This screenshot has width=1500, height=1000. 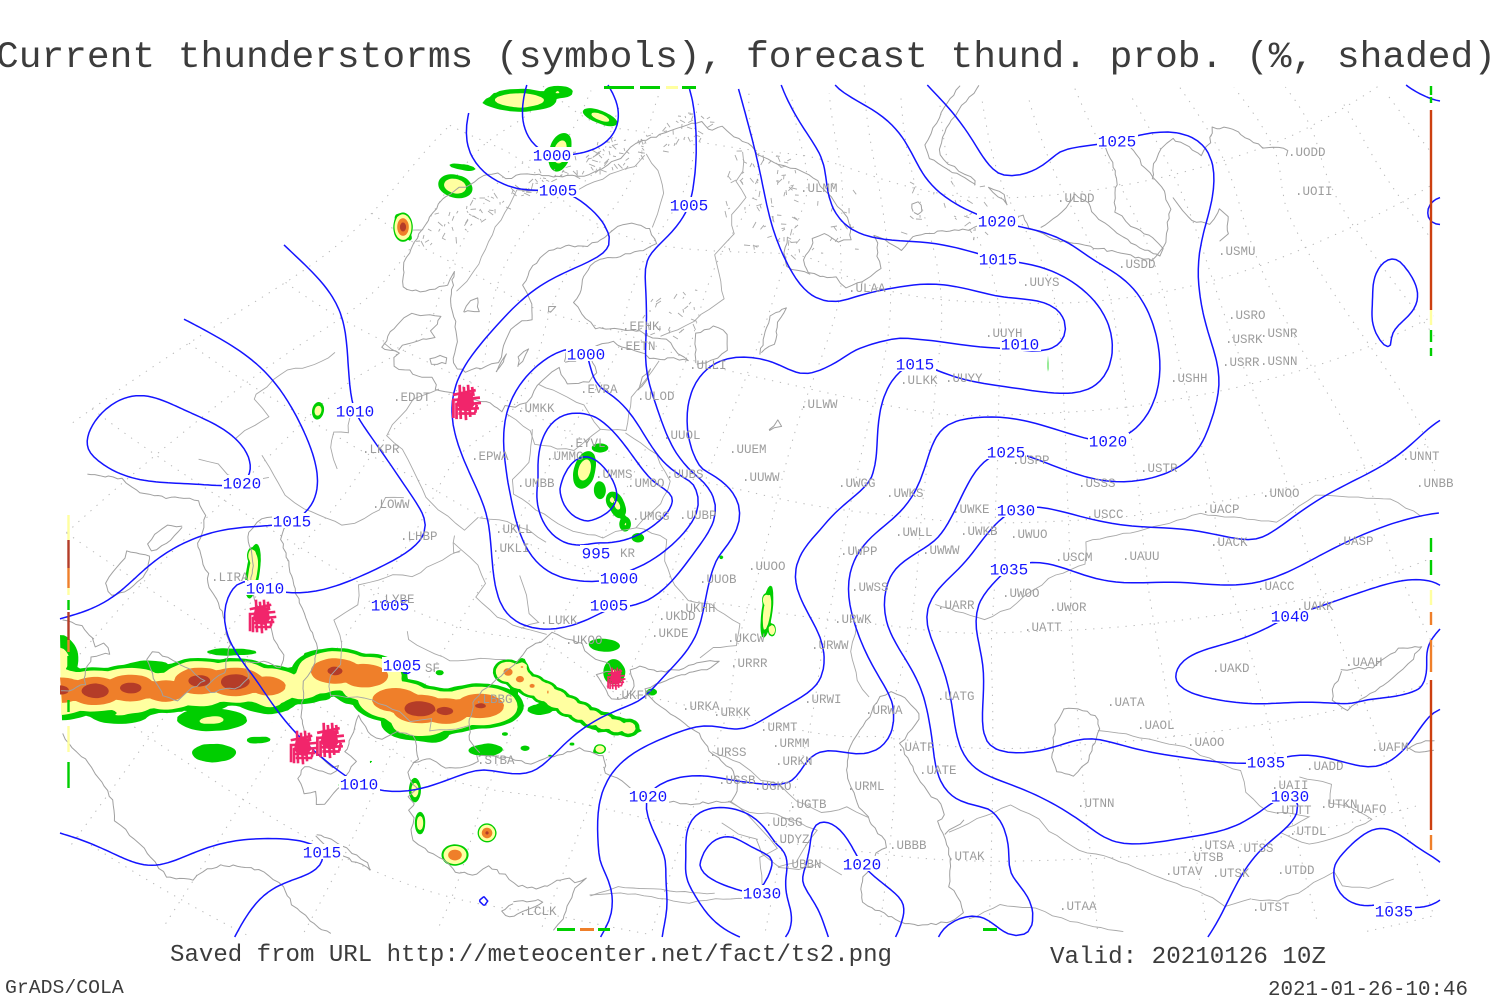 I want to click on svg-text: .UKLI, so click(x=511, y=549).